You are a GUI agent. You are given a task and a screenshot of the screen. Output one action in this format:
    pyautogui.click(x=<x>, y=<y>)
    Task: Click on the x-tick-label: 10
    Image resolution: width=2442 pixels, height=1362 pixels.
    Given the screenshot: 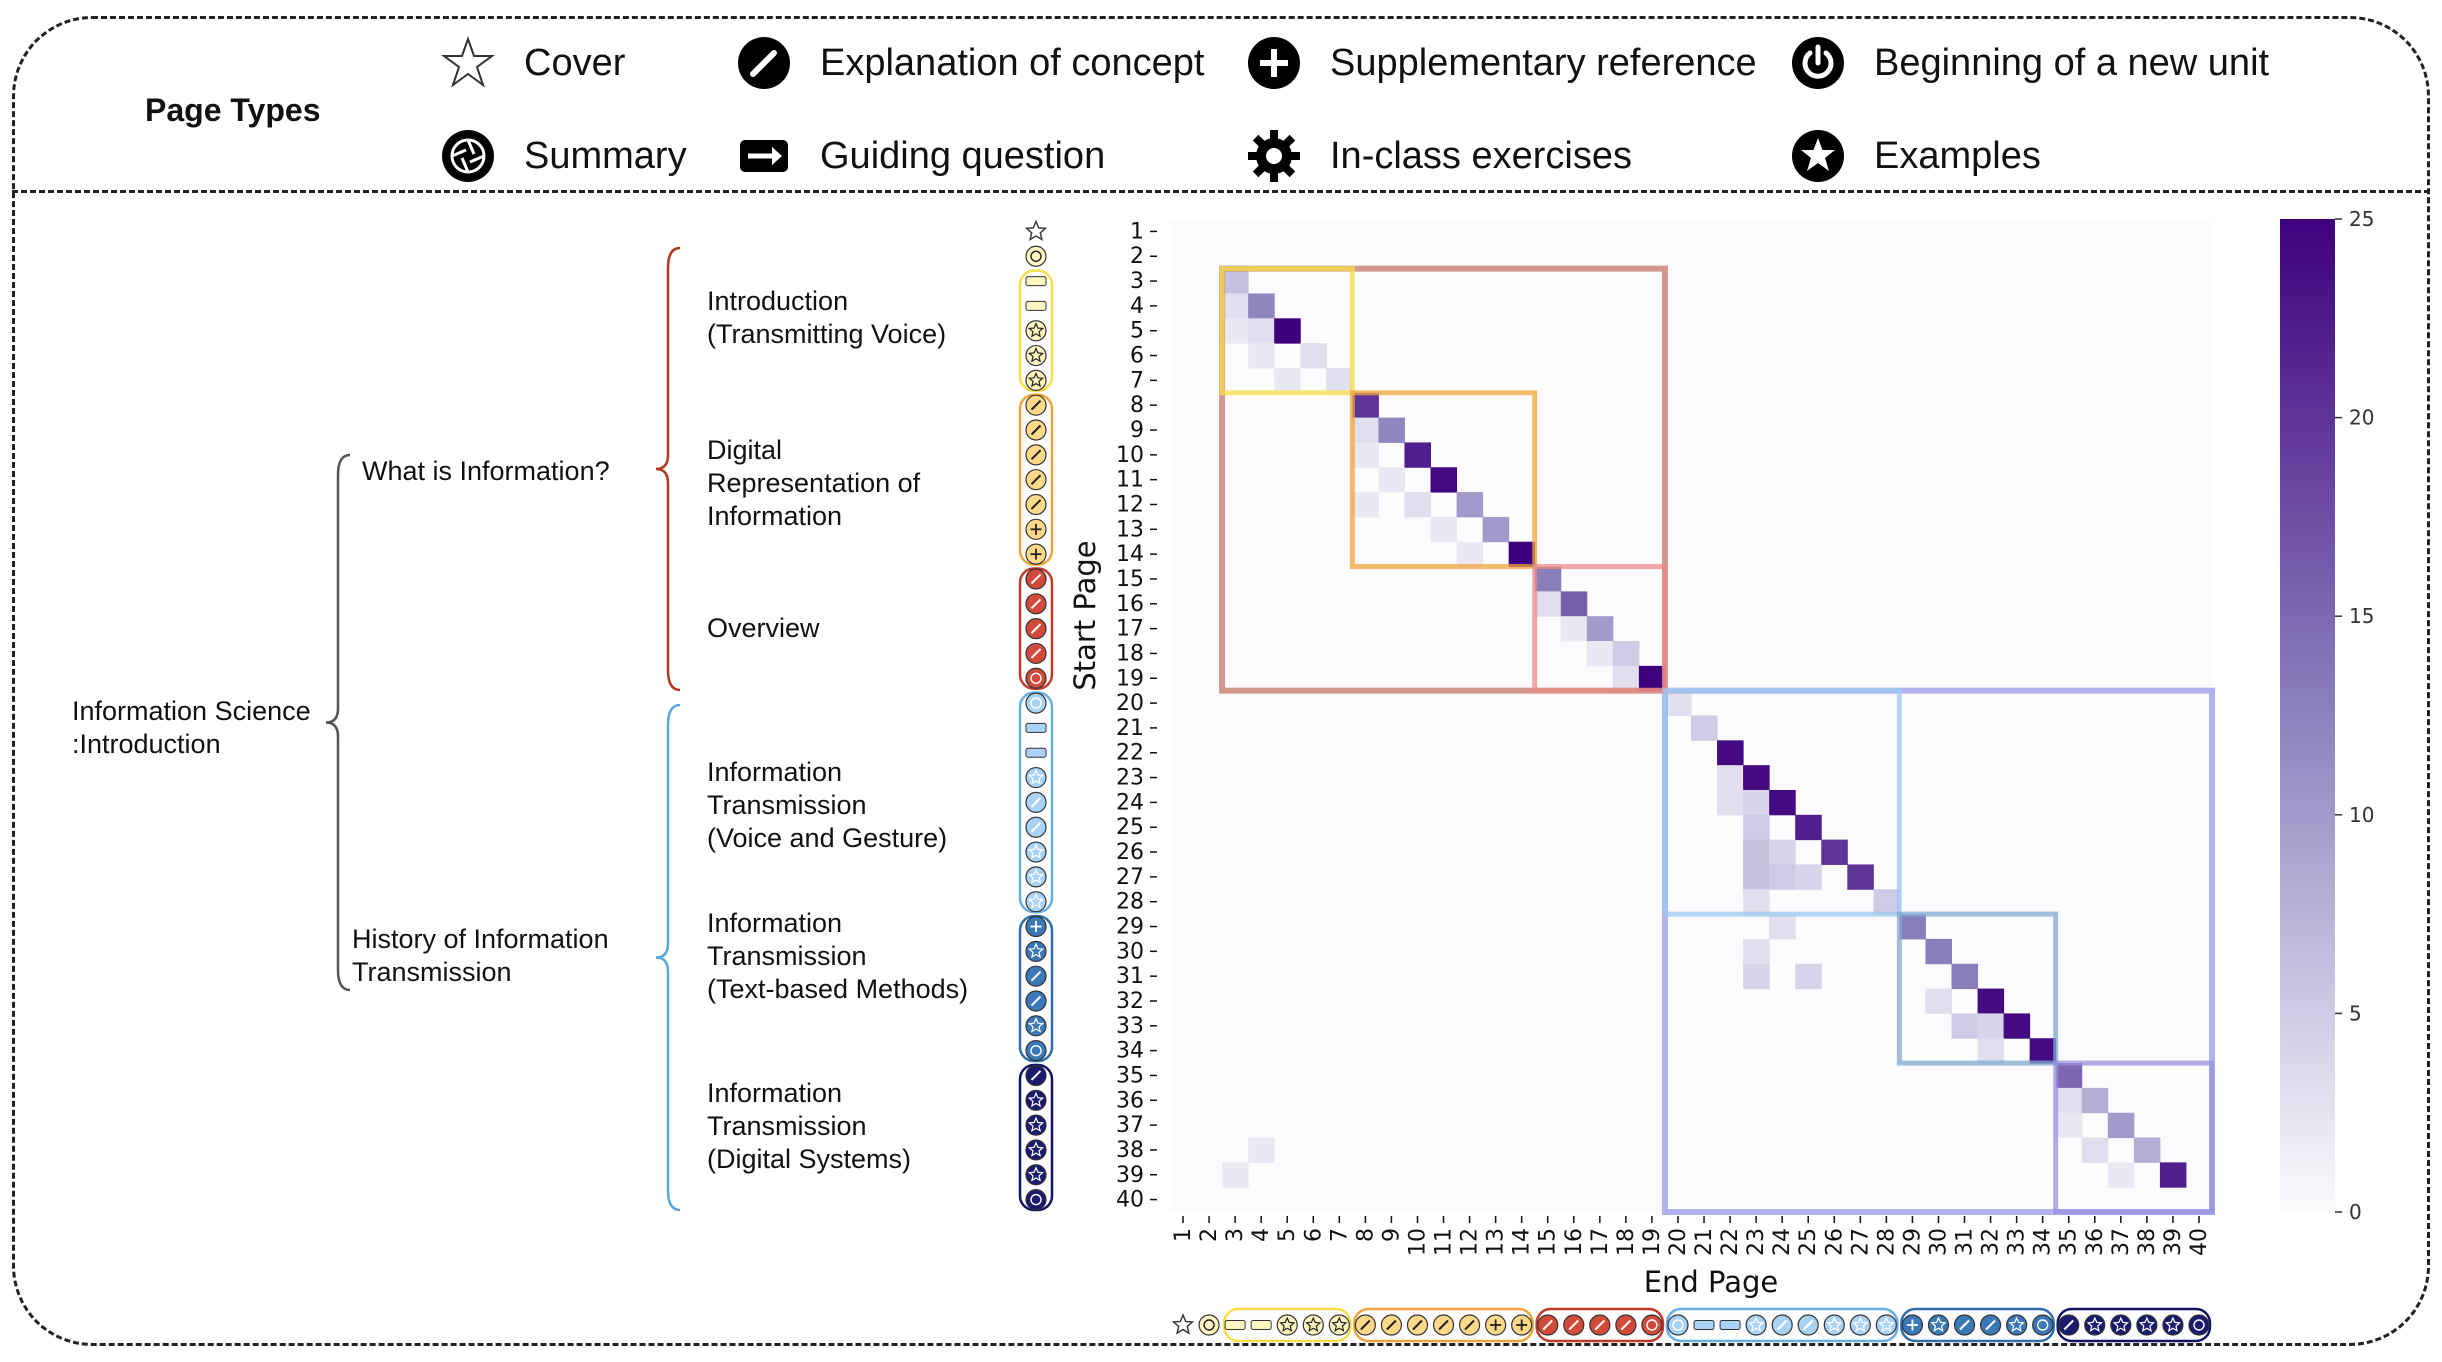 What is the action you would take?
    pyautogui.click(x=1417, y=1242)
    